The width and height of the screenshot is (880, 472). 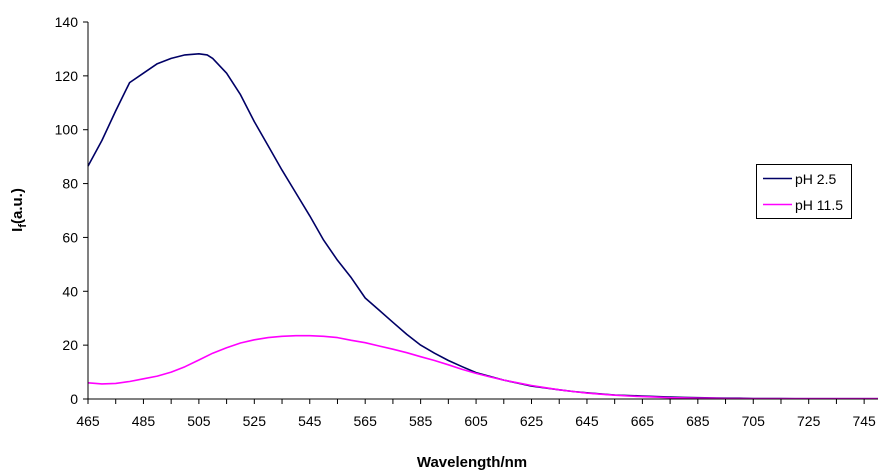 What do you see at coordinates (17, 230) in the screenshot?
I see `y-axis-title-main: I` at bounding box center [17, 230].